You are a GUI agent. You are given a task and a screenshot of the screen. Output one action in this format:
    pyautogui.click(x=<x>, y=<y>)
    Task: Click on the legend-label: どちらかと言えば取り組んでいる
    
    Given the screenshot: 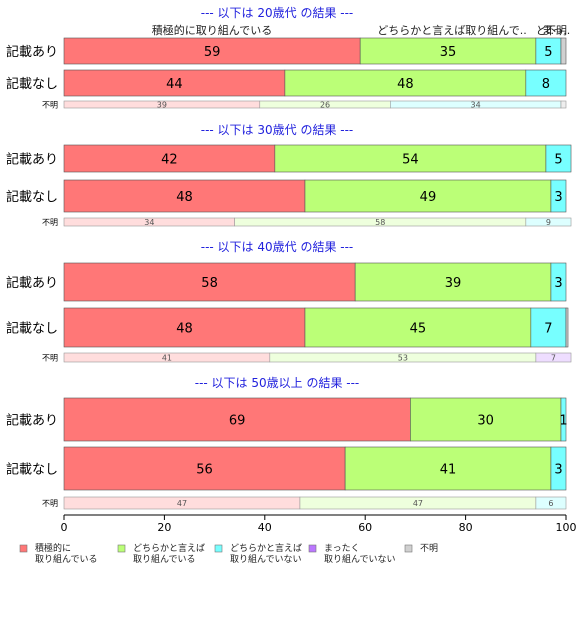 What is the action you would take?
    pyautogui.click(x=169, y=553)
    